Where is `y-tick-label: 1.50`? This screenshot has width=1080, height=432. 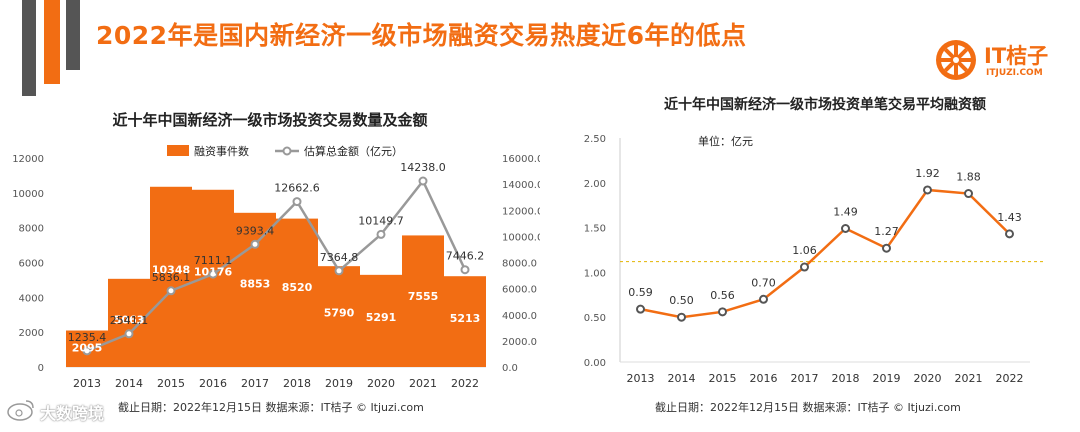 y-tick-label: 1.50 is located at coordinates (595, 229).